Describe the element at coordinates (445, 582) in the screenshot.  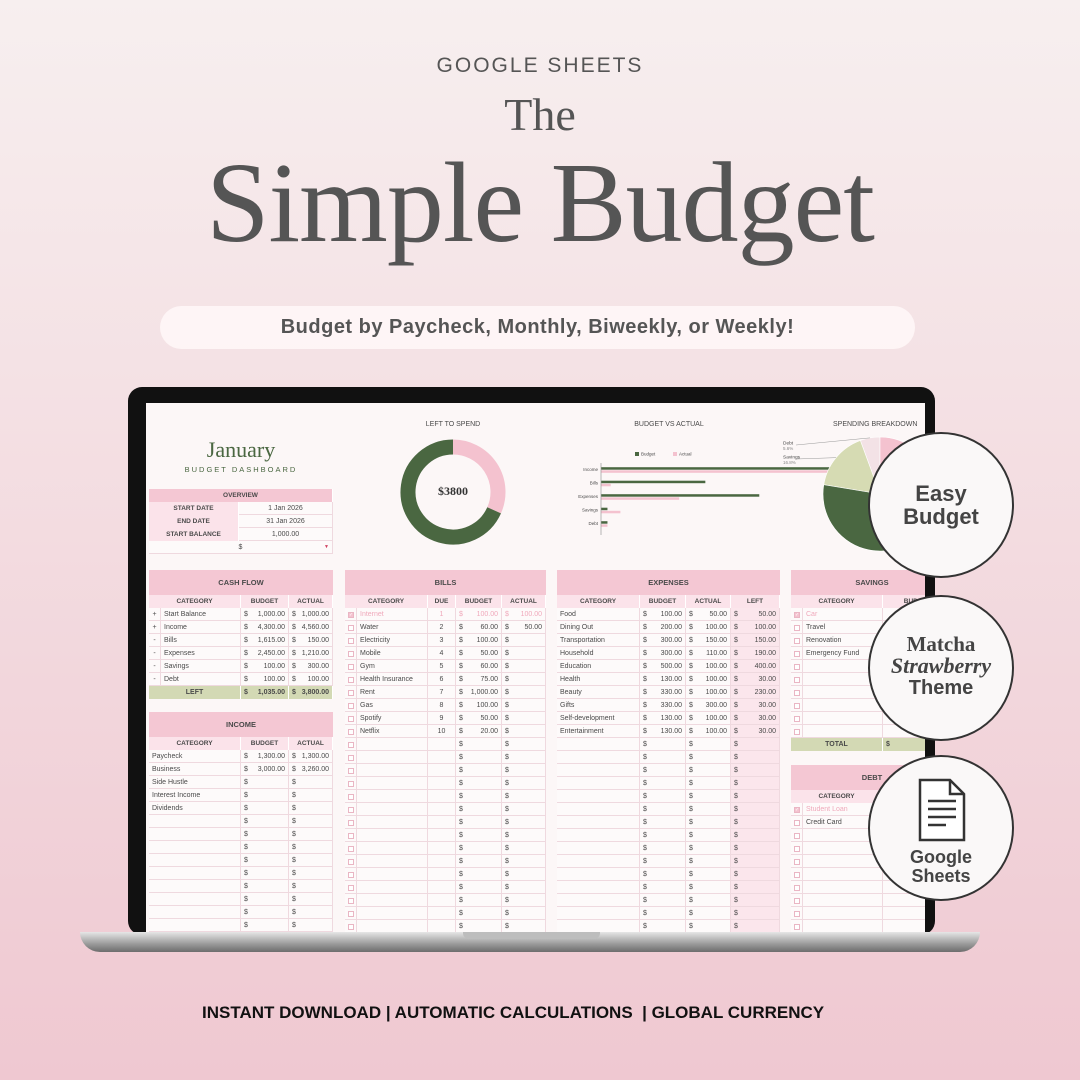
I see `table-title: BILLS` at that location.